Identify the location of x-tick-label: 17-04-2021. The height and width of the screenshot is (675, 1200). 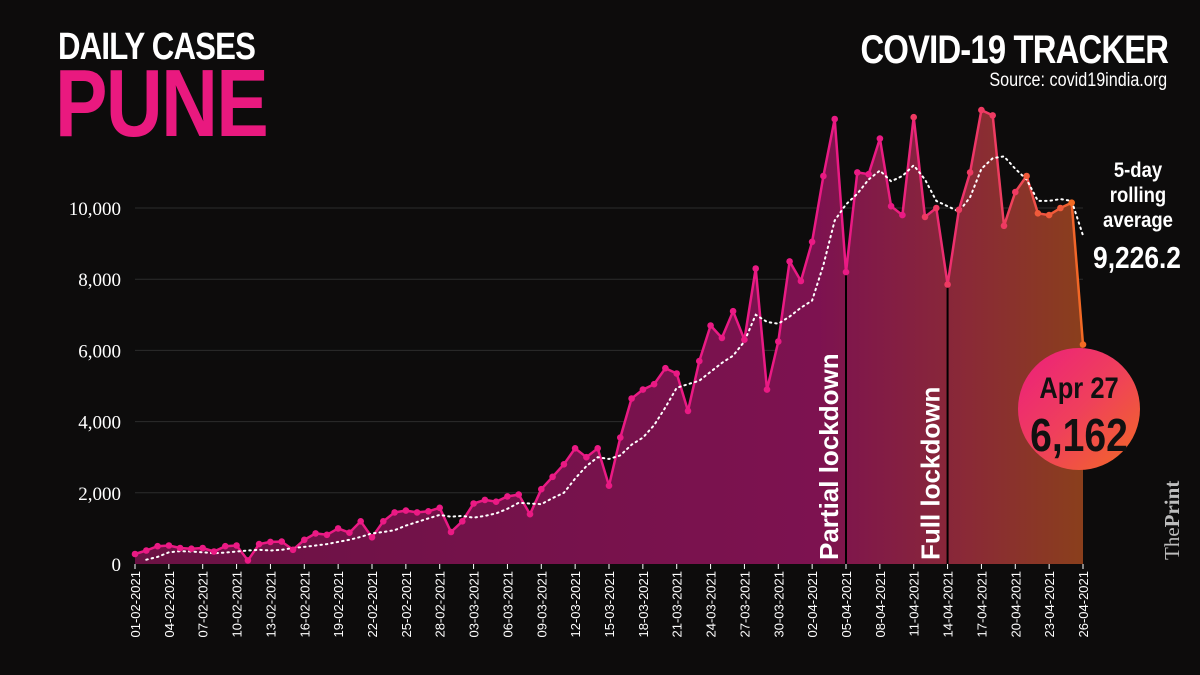
(981, 604).